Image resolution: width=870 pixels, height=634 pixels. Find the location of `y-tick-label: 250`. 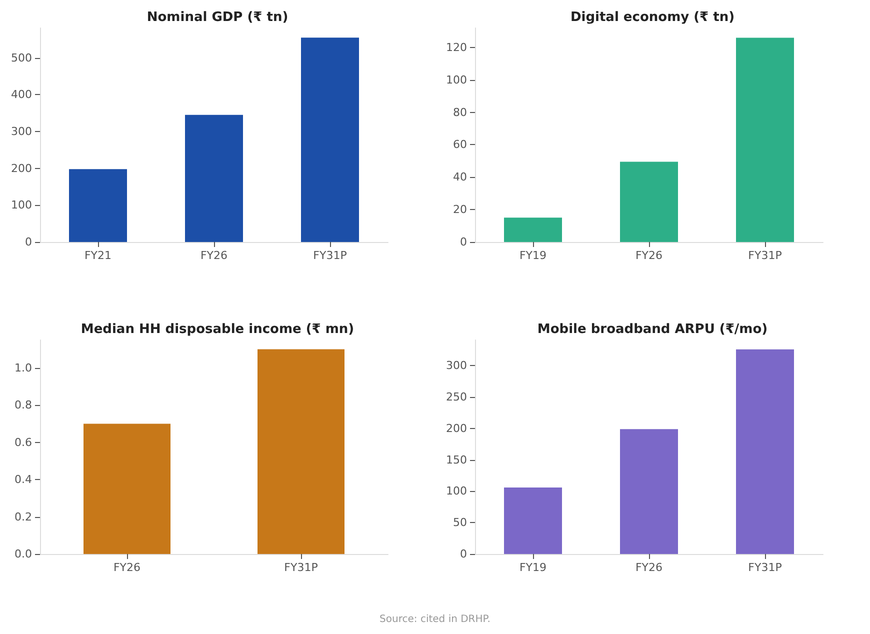

y-tick-label: 250 is located at coordinates (456, 397).